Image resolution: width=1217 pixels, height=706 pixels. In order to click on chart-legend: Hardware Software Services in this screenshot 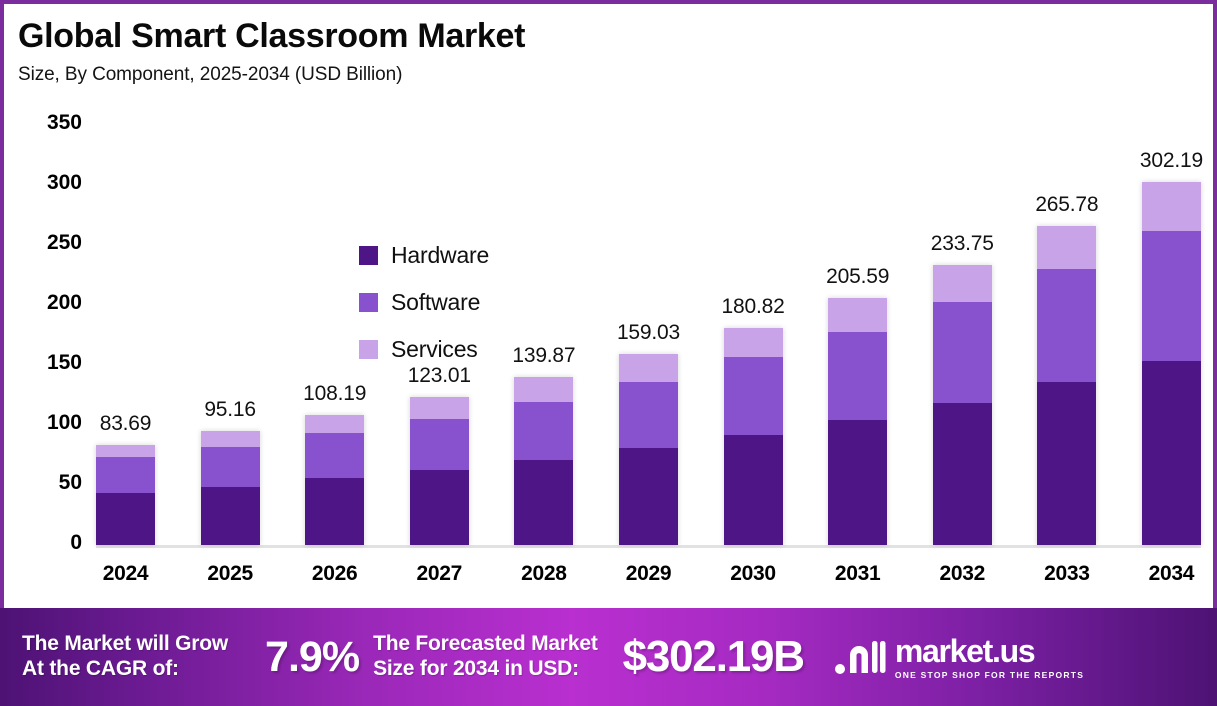, I will do `click(424, 312)`.